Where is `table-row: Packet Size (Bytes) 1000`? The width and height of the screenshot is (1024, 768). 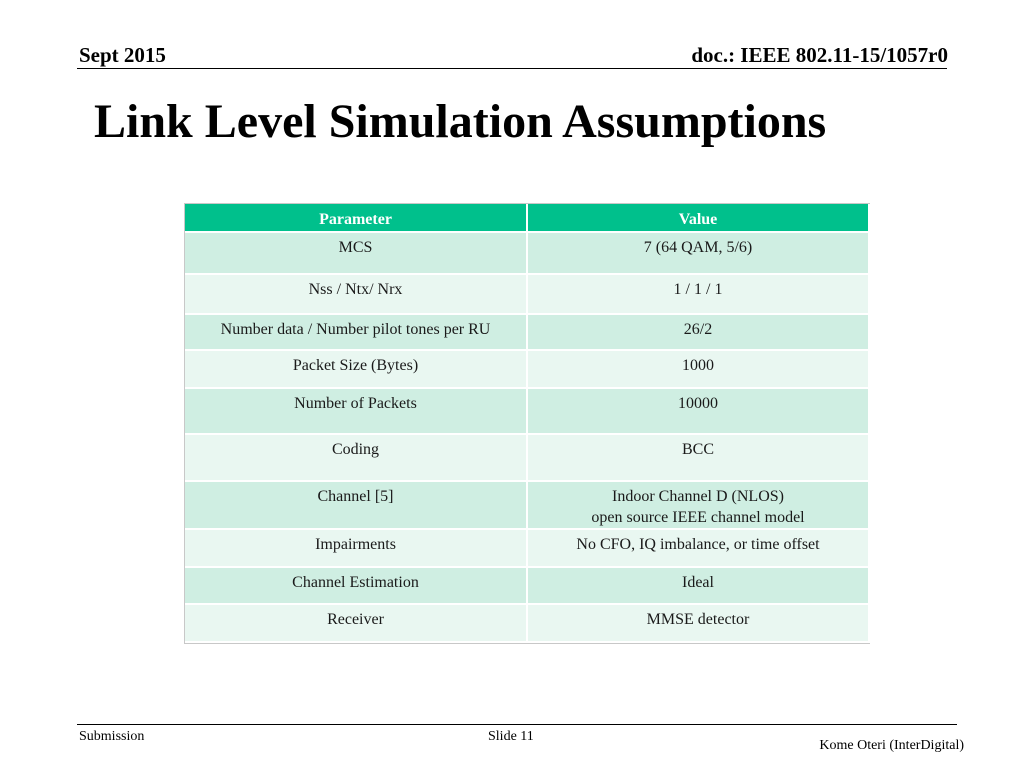 table-row: Packet Size (Bytes) 1000 is located at coordinates (527, 369).